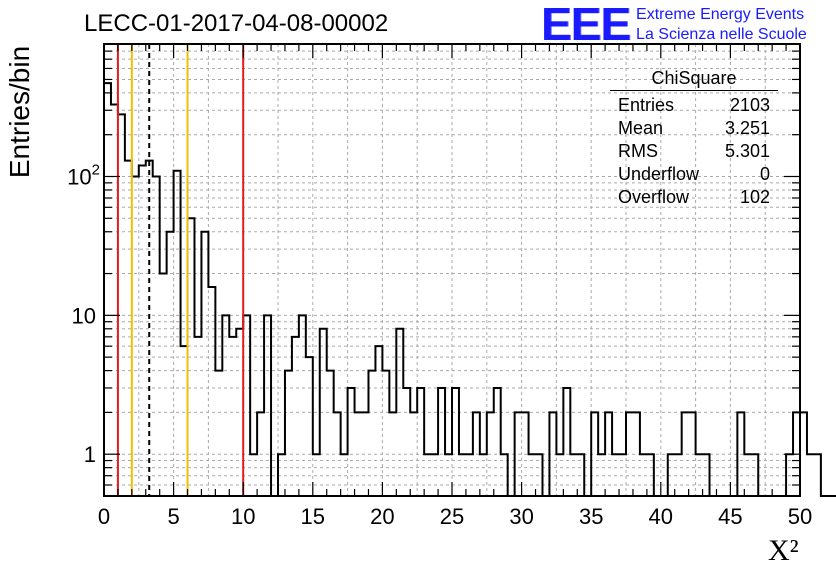 The height and width of the screenshot is (572, 836). Describe the element at coordinates (721, 34) in the screenshot. I see `logo-line-2: La Scienza nelle Scuole` at that location.